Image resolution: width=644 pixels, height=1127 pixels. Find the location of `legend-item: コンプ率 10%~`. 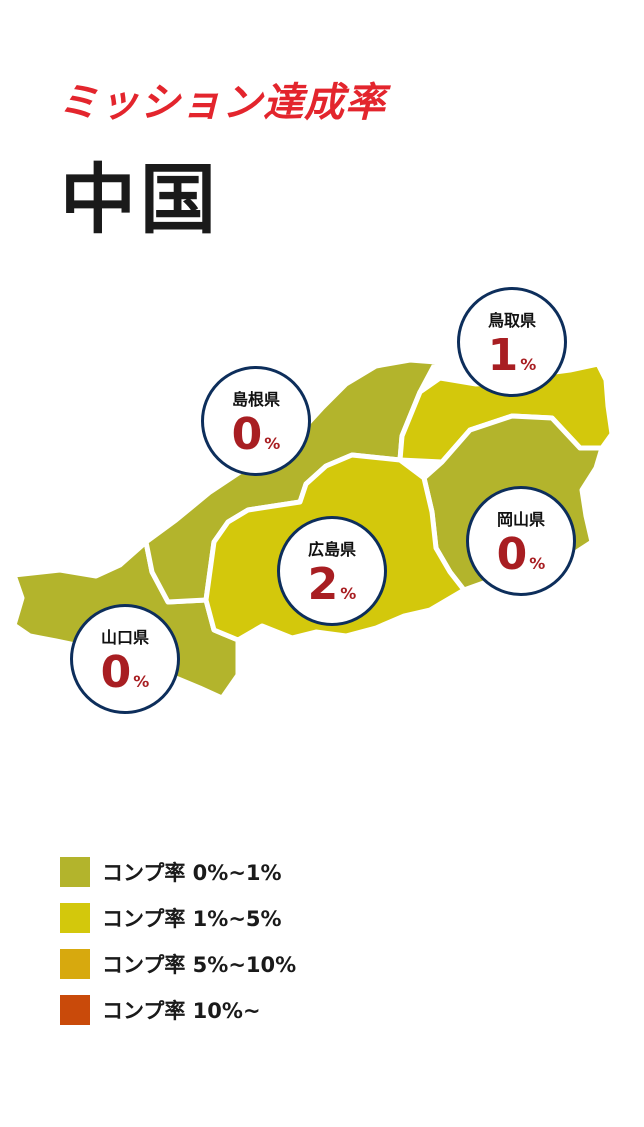

legend-item: コンプ率 10%~ is located at coordinates (178, 1010).